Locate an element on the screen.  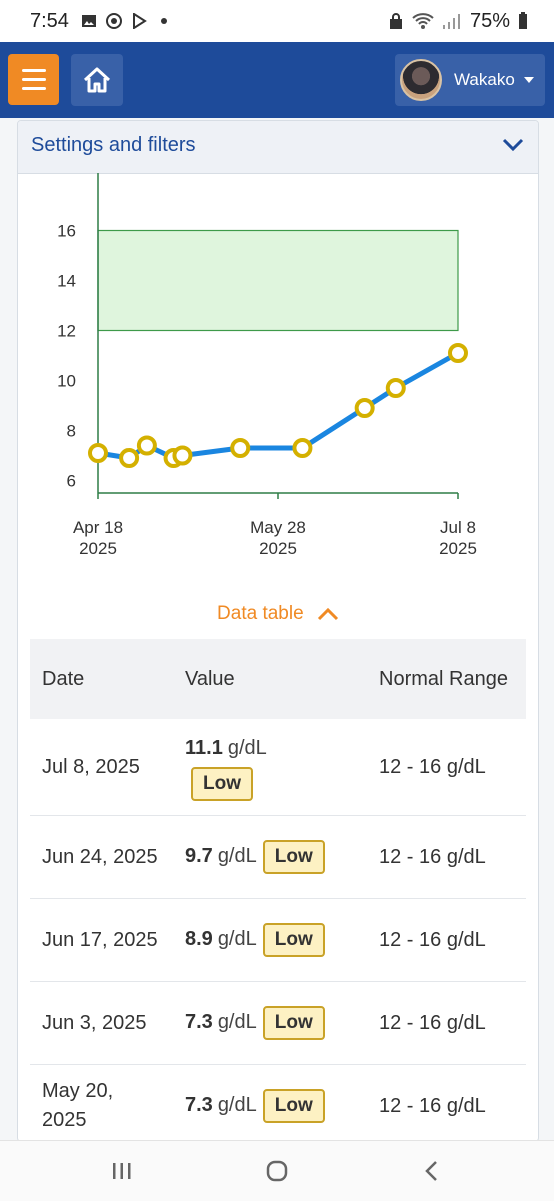
row-date: Jul 8, 2025 is located at coordinates (101, 767).